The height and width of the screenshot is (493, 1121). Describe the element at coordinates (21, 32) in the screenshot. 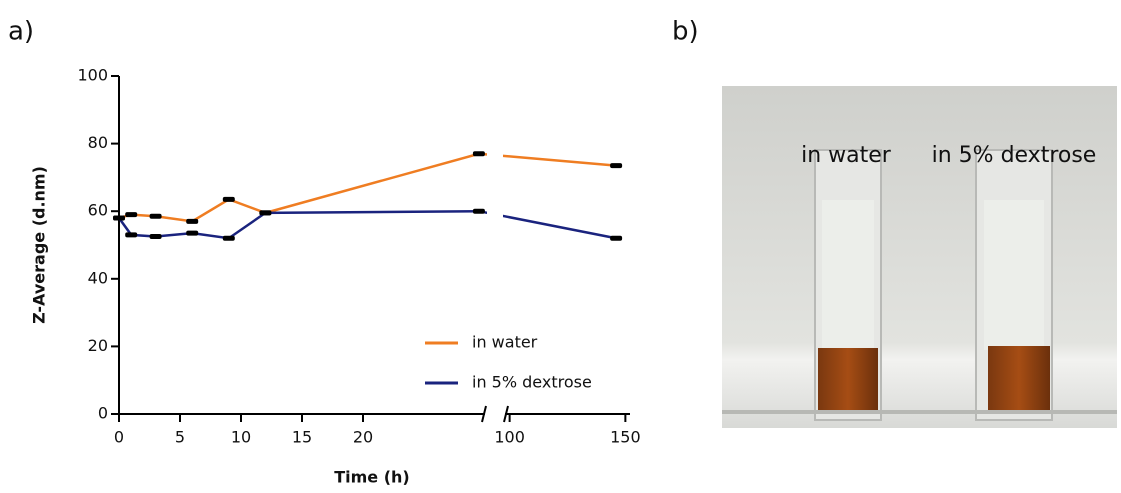

I see `panel-label: a)` at that location.